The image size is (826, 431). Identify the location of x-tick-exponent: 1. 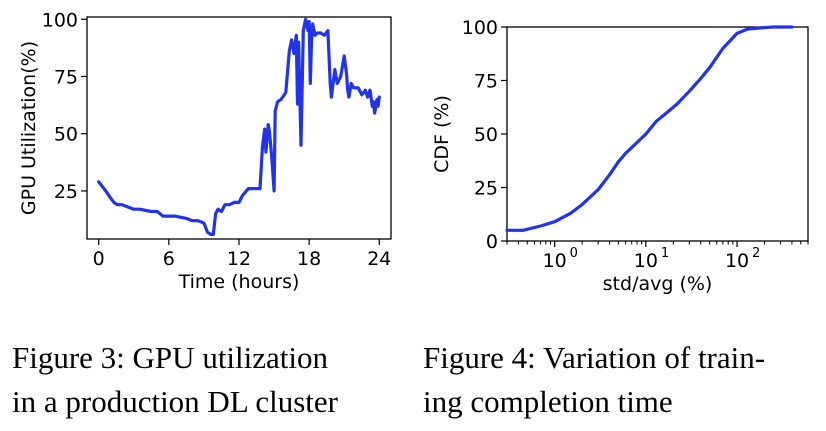
(665, 253).